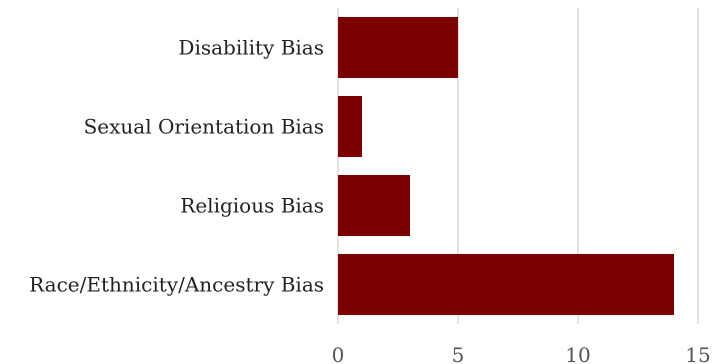 The image size is (714, 364). I want to click on x-tick-label: 10, so click(577, 353).